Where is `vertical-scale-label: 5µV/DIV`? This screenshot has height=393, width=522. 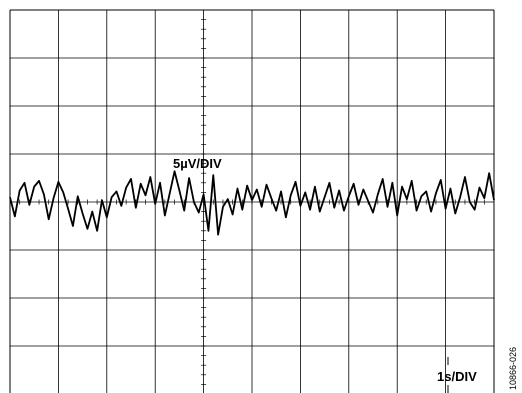
vertical-scale-label: 5µV/DIV is located at coordinates (197, 163).